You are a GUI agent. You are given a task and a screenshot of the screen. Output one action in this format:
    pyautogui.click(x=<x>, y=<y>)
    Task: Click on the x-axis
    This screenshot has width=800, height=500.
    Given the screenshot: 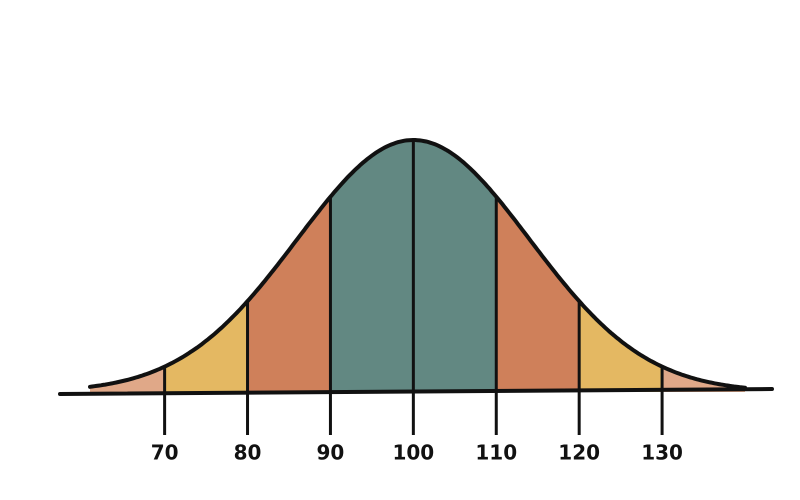 What is the action you would take?
    pyautogui.click(x=416, y=391)
    